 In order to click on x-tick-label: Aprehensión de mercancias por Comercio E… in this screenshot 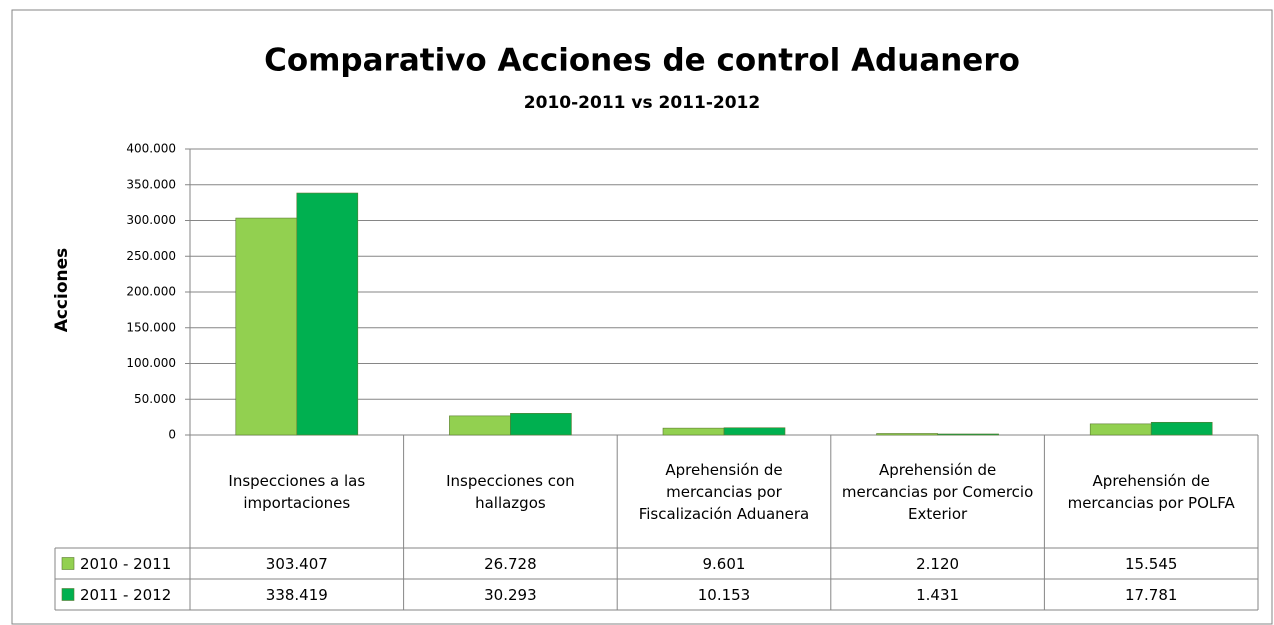, I will do `click(937, 491)`.